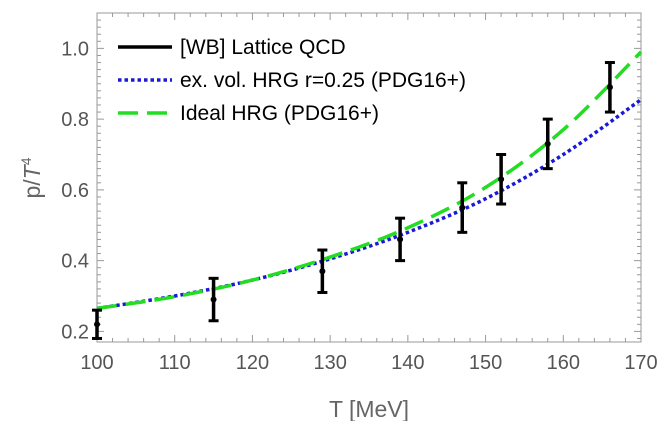  What do you see at coordinates (75, 120) in the screenshot?
I see `y-tick-label: 0.8` at bounding box center [75, 120].